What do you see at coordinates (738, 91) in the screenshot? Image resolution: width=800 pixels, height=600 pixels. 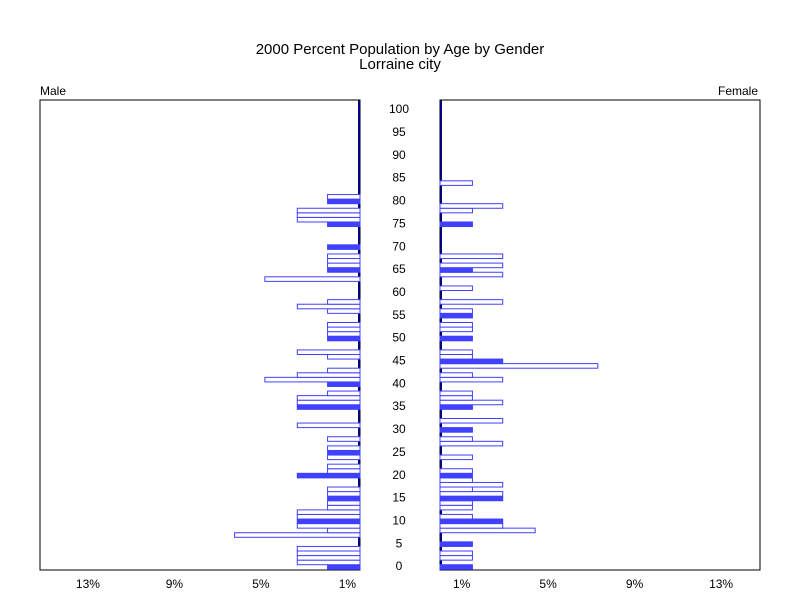 I see `legend-female: Female` at bounding box center [738, 91].